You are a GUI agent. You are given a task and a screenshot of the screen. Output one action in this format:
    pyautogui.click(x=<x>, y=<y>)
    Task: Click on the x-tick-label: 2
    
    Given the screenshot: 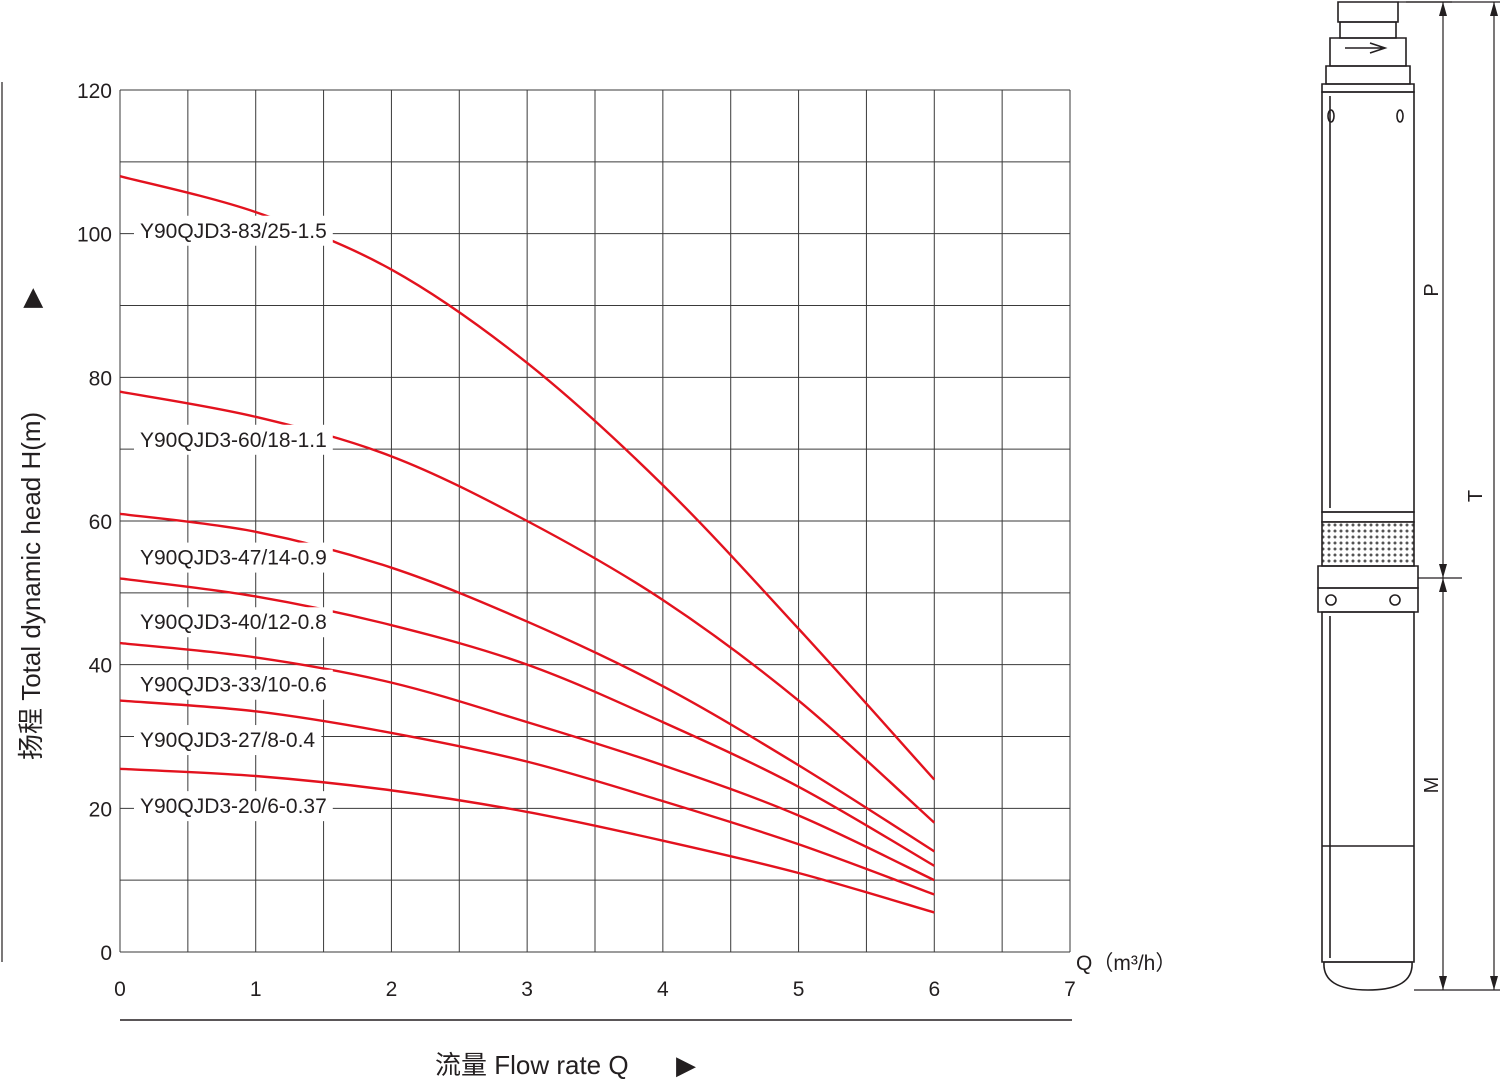 What is the action you would take?
    pyautogui.click(x=392, y=989)
    